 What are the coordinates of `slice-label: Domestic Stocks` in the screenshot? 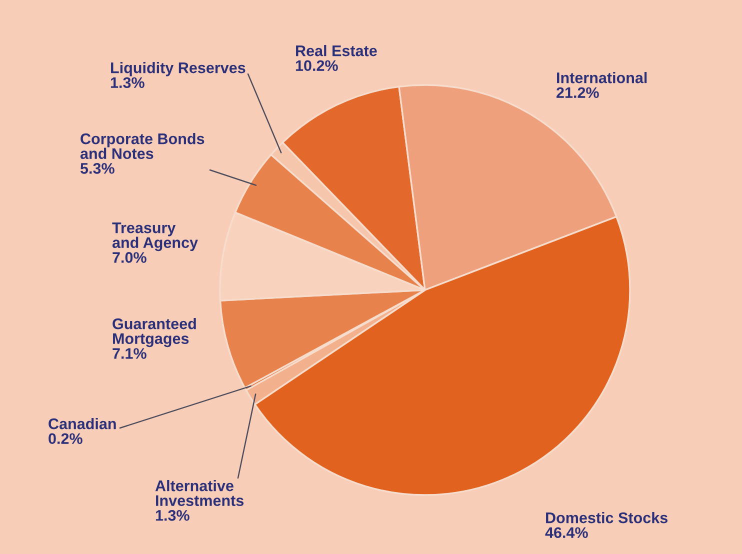 It's located at (607, 518).